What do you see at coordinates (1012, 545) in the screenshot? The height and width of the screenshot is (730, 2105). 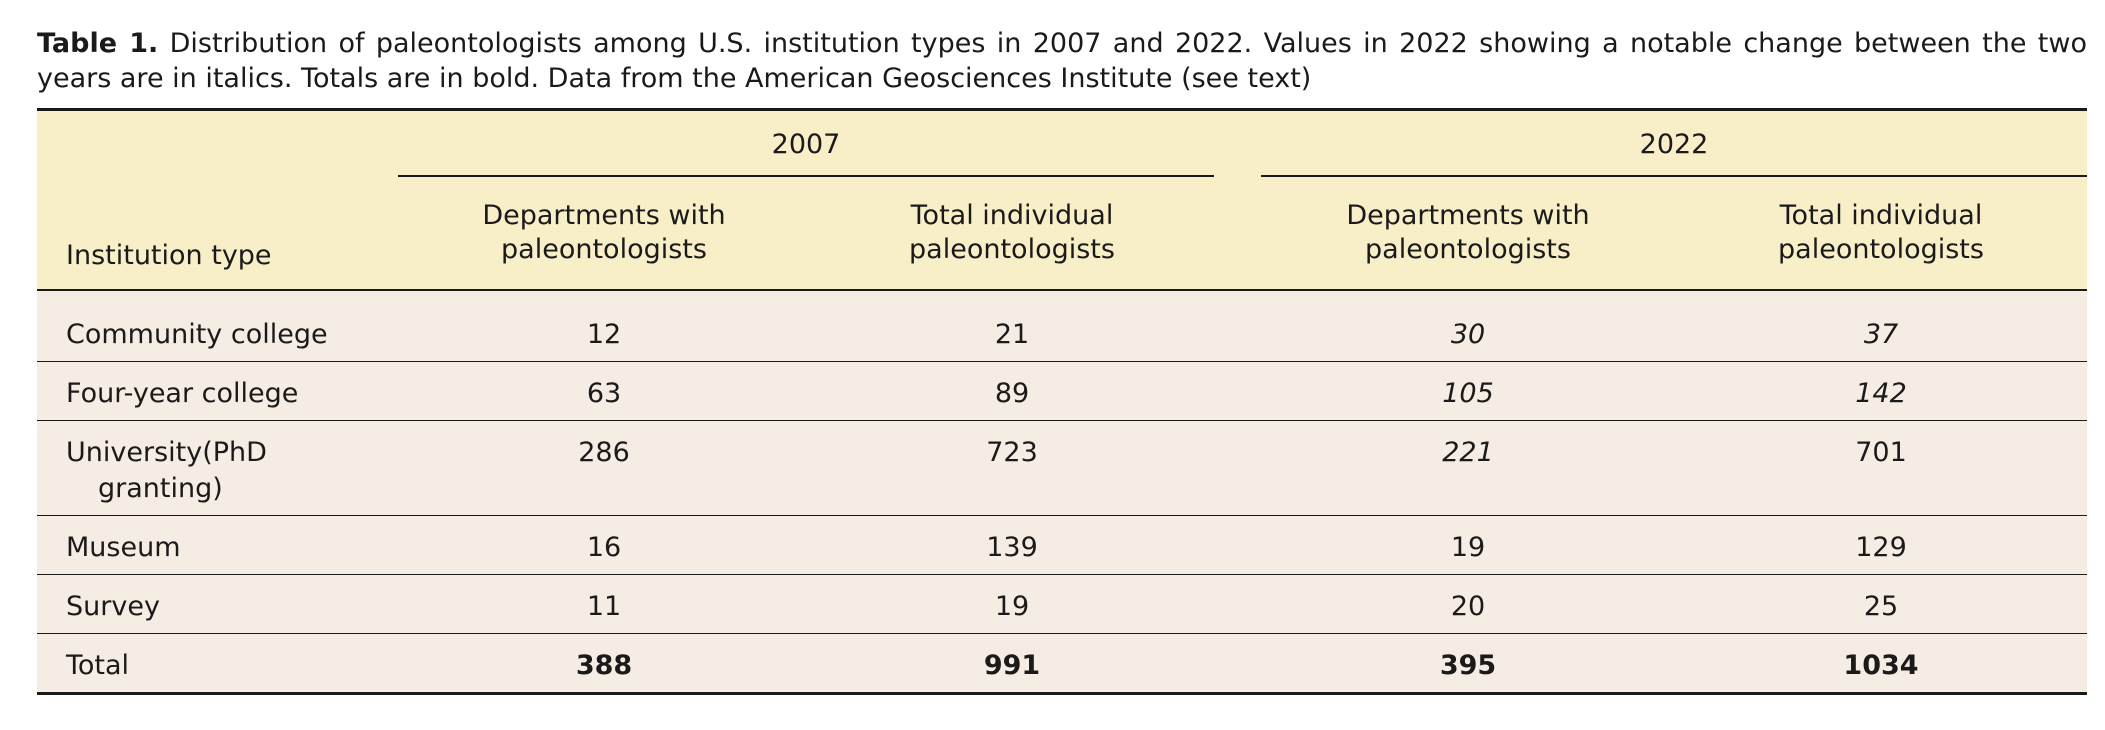 I see `total-2007-cell: 139` at bounding box center [1012, 545].